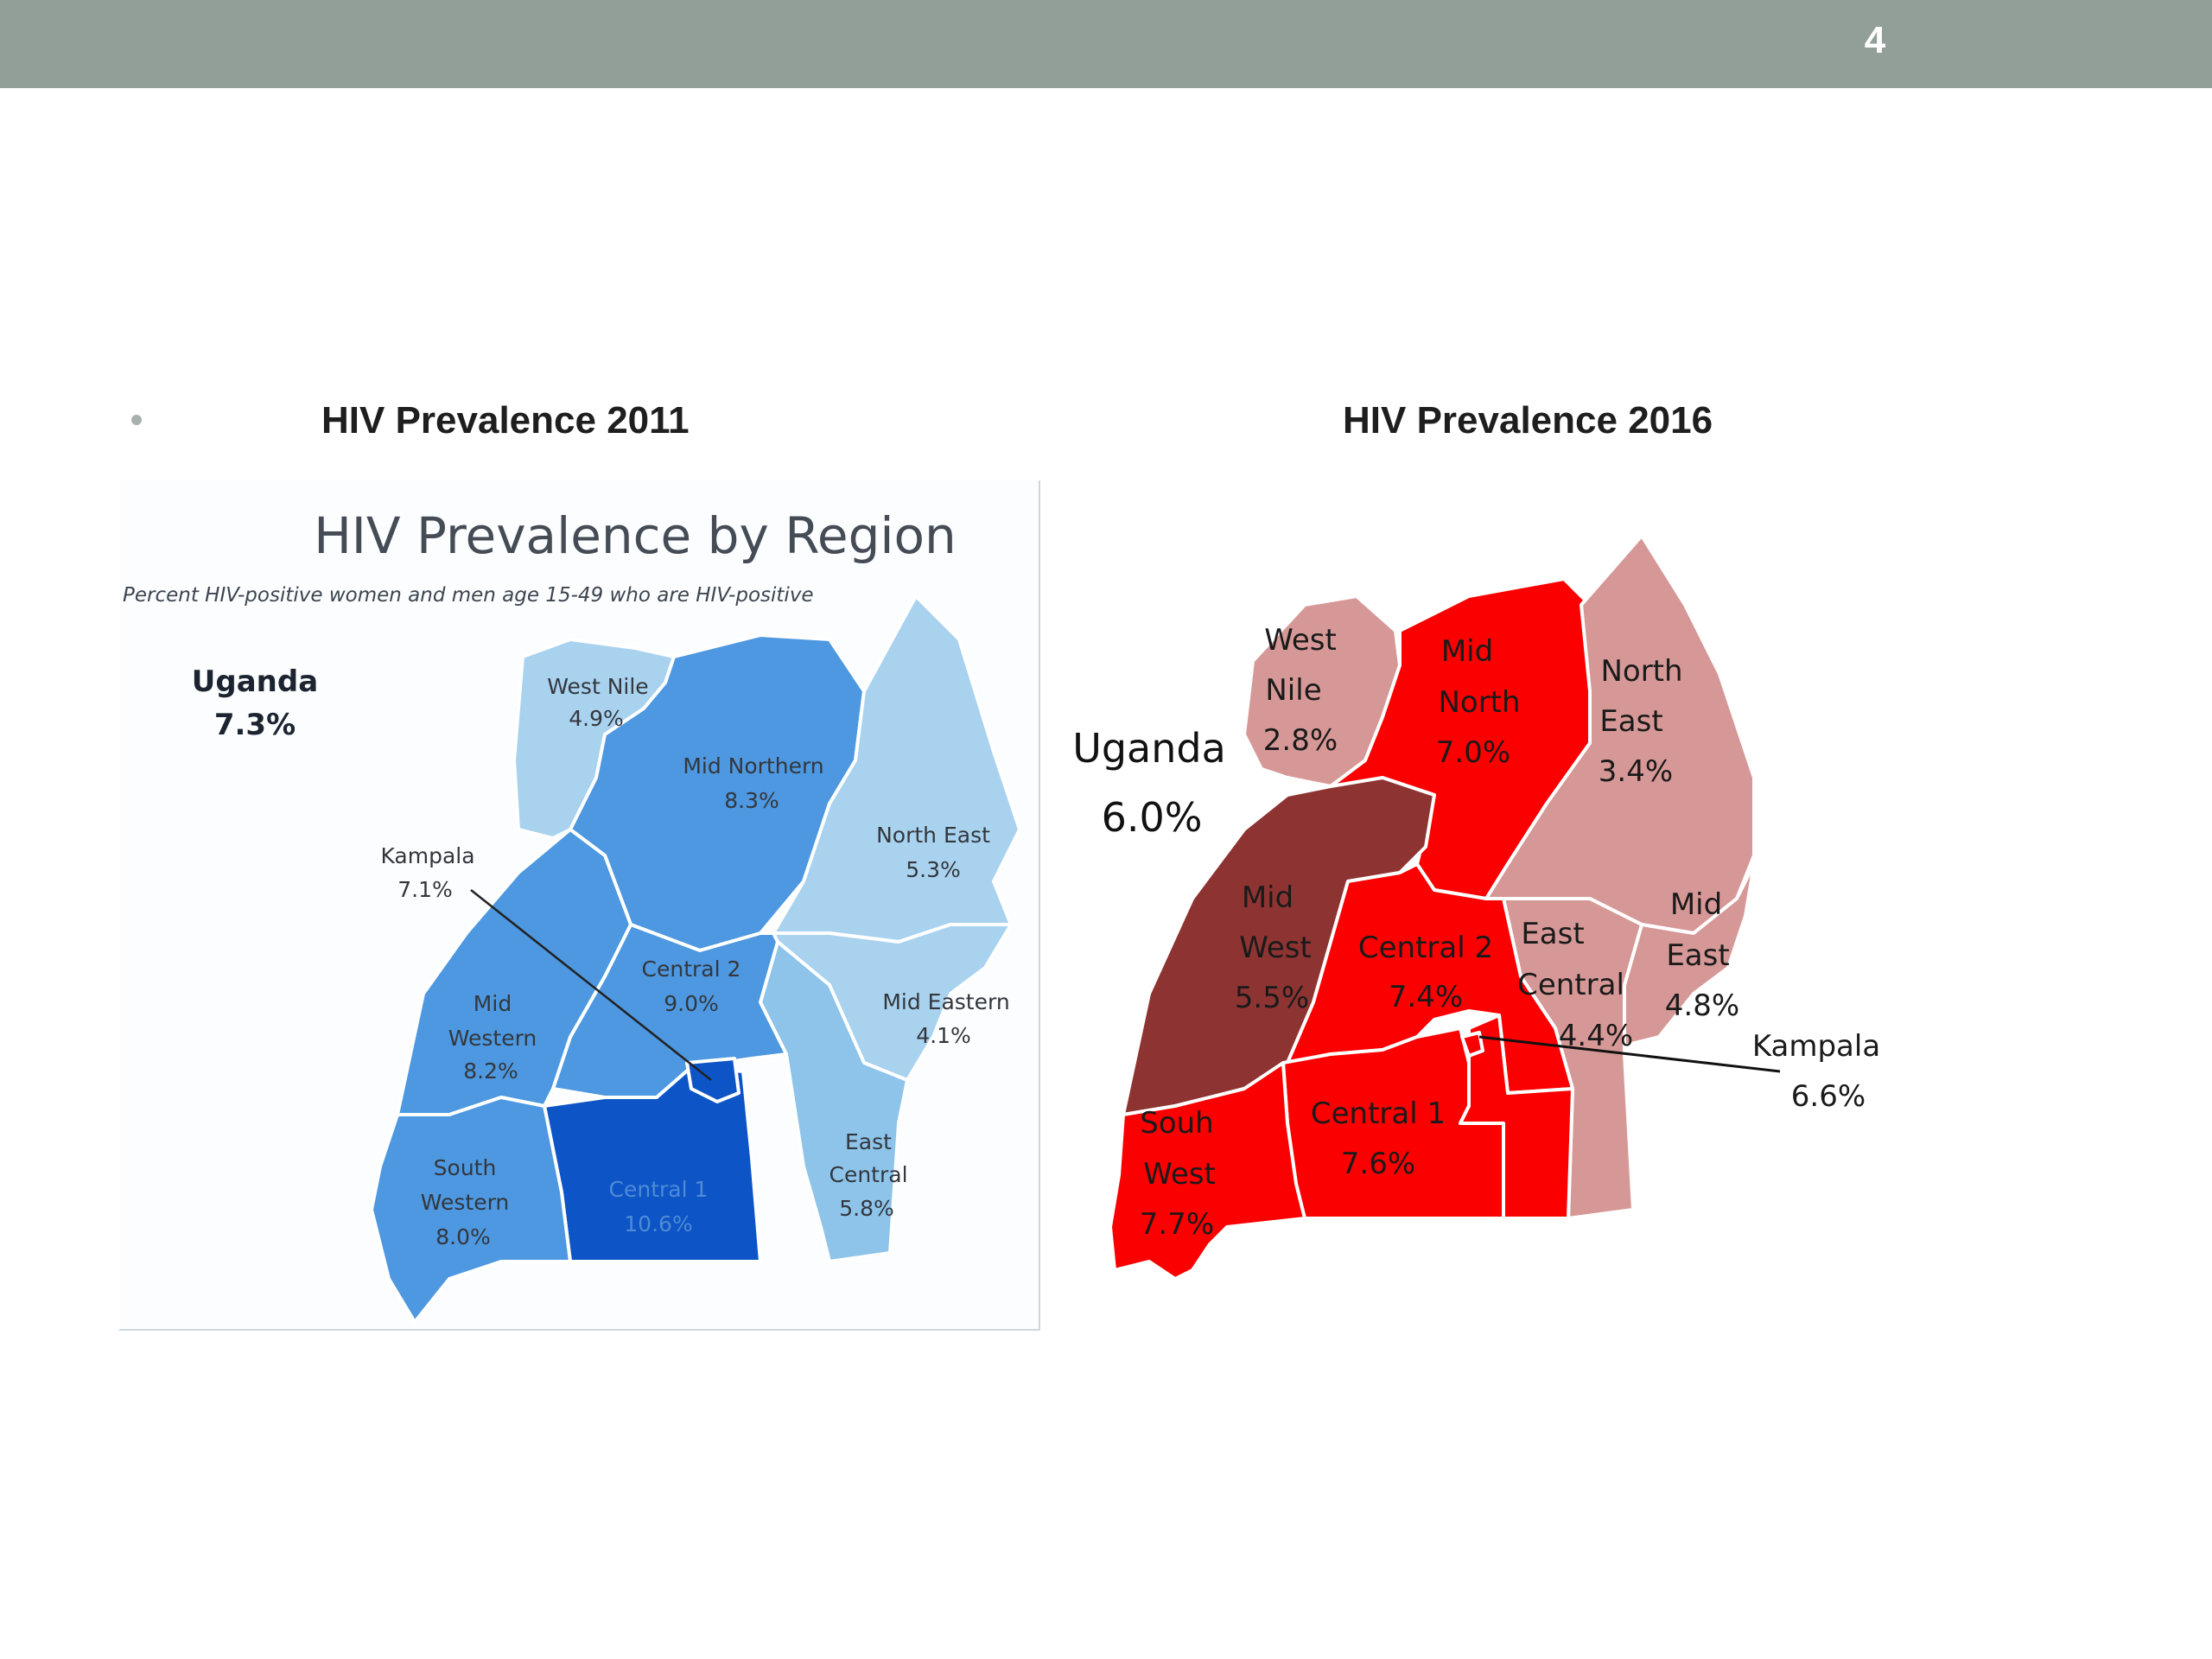 Image resolution: width=2212 pixels, height=1659 pixels. I want to click on label-2016-east-central-line2: Central, so click(1570, 985).